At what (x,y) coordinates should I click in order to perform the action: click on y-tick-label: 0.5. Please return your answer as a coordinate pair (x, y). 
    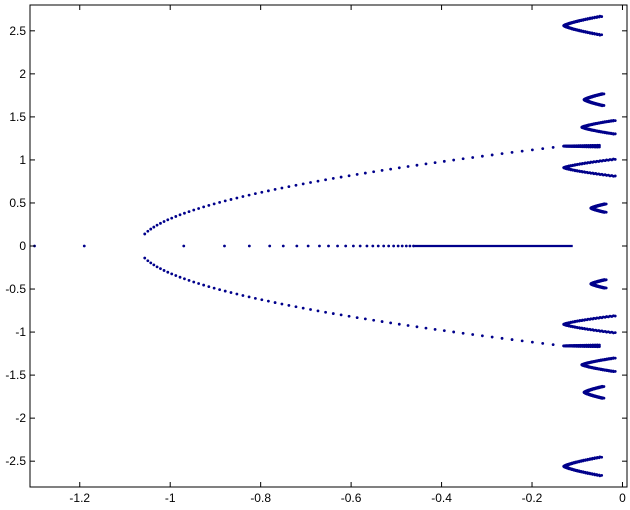
    Looking at the image, I should click on (17, 203).